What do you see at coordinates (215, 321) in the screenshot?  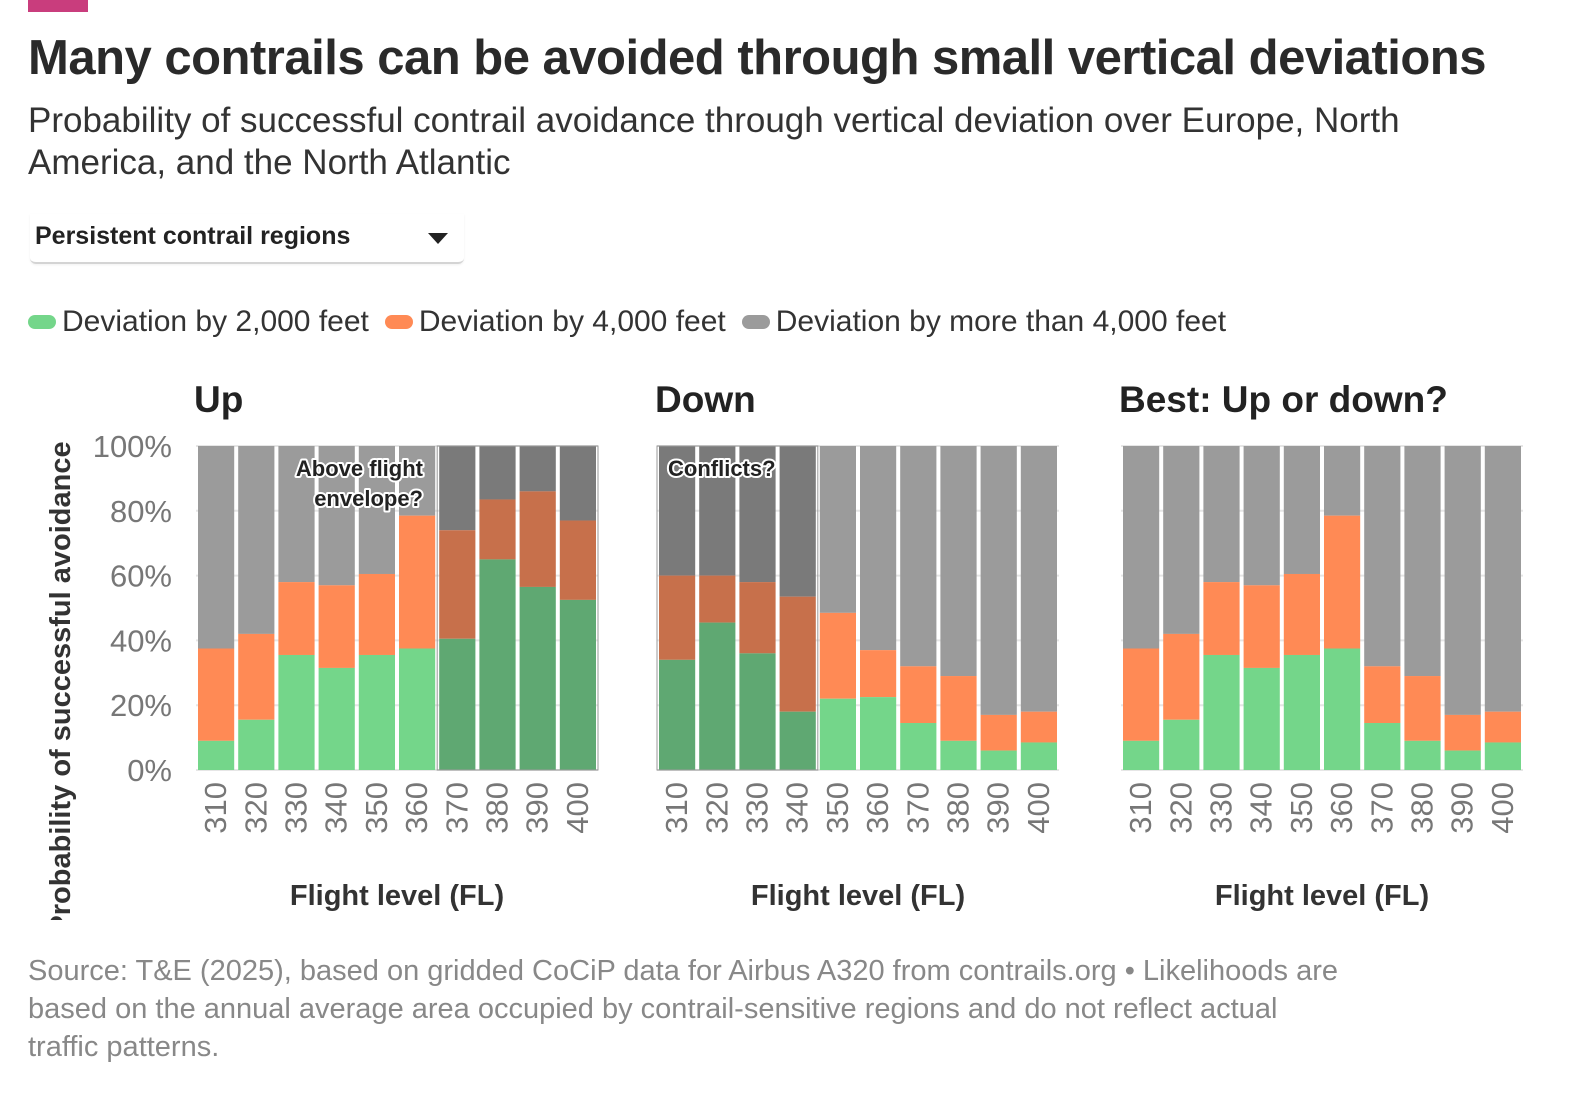 I see `legend-label: Deviation by 2,000 feet` at bounding box center [215, 321].